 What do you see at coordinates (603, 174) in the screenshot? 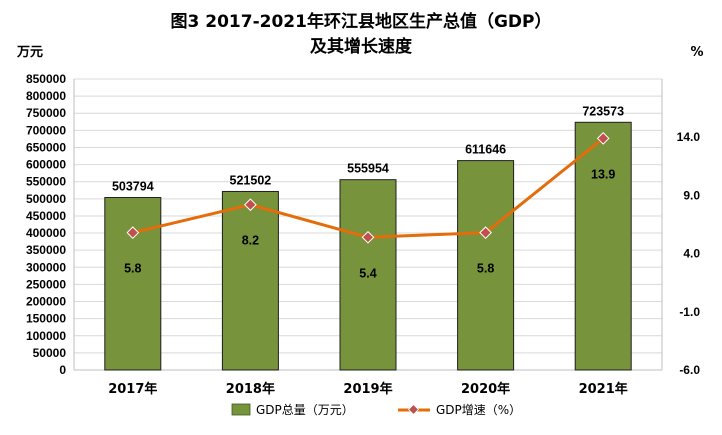
I see `growth-value-label: 13.9` at bounding box center [603, 174].